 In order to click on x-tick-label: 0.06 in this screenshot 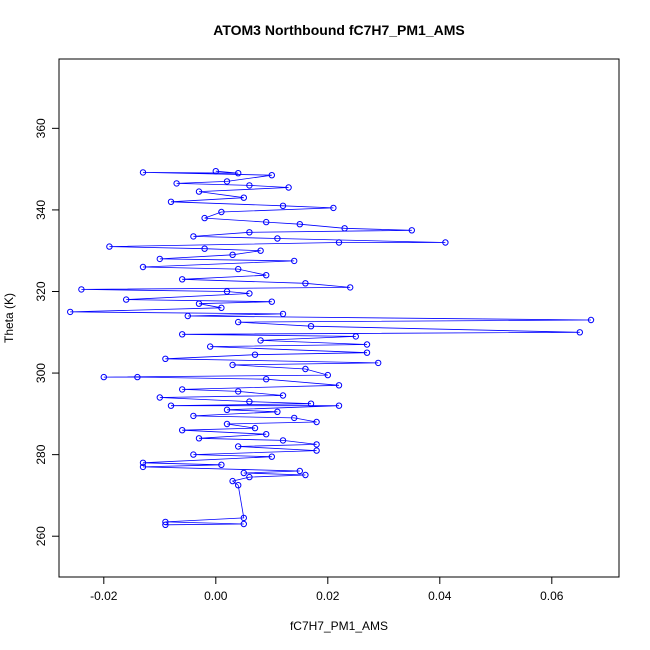, I will do `click(552, 596)`.